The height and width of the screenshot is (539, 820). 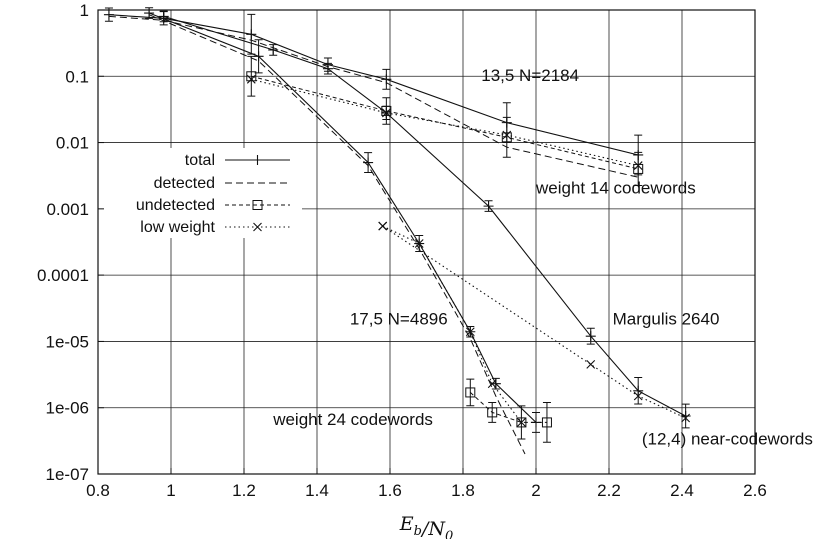 What do you see at coordinates (67, 408) in the screenshot?
I see `y-tick-label: 1e-06` at bounding box center [67, 408].